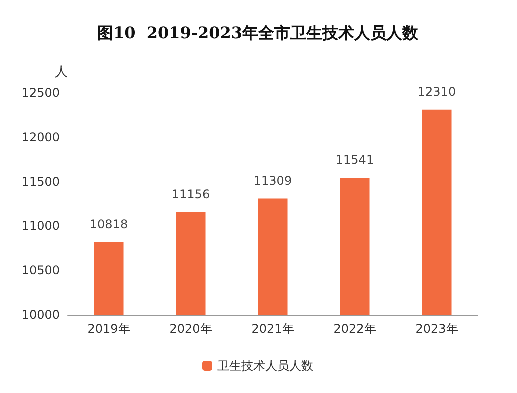 This screenshot has width=517, height=393. Describe the element at coordinates (266, 366) in the screenshot. I see `legend-label: 卫生技术人员人数` at that location.